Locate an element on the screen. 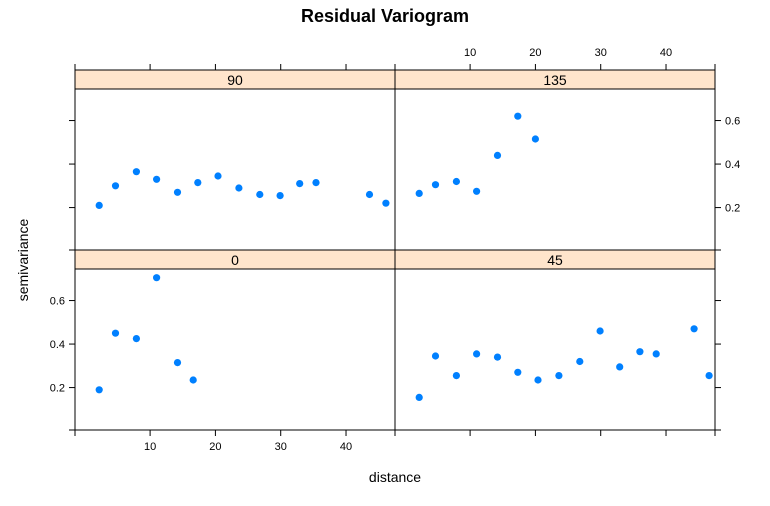 The height and width of the screenshot is (506, 770). chart-title: Residual Variogram is located at coordinates (385, 16).